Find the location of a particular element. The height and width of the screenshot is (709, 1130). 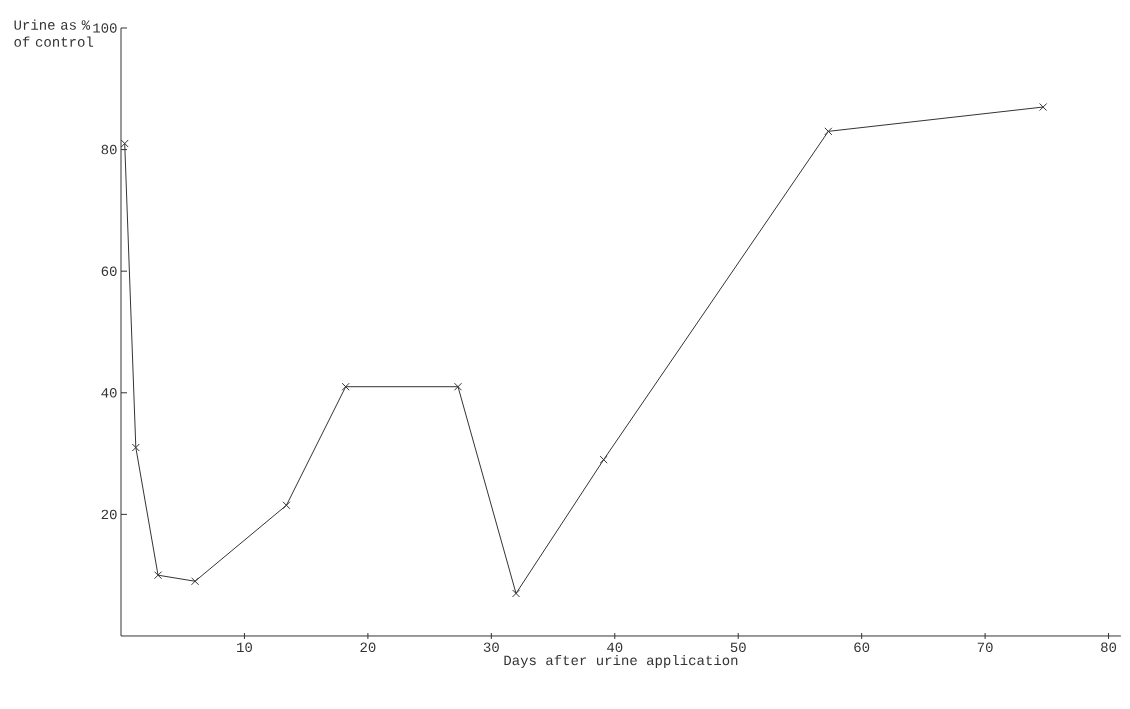

x-tick-label: 30 is located at coordinates (491, 647).